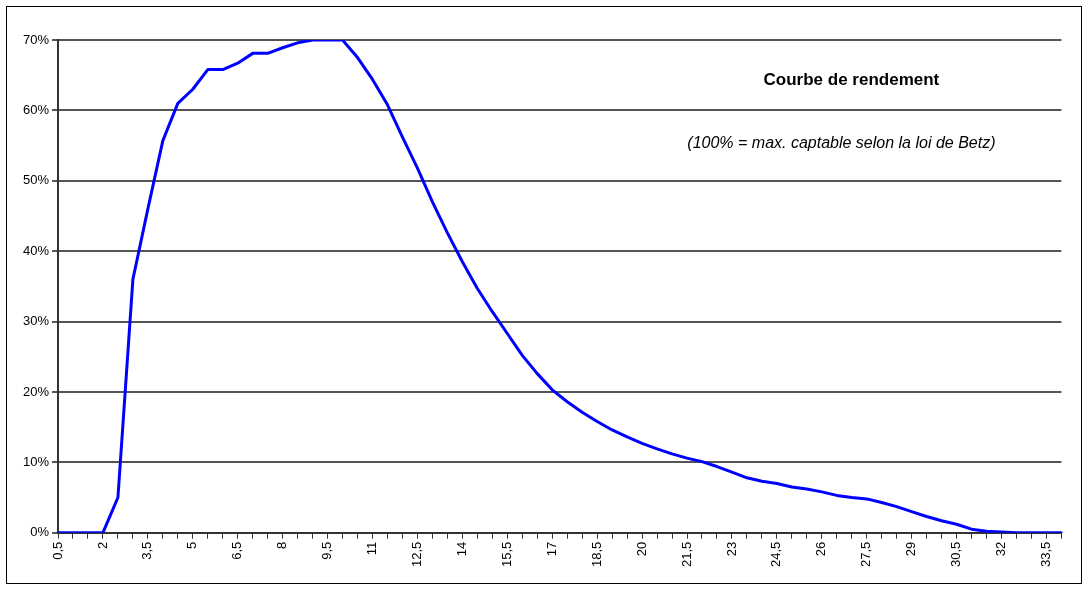 Image resolution: width=1090 pixels, height=590 pixels. What do you see at coordinates (36, 109) in the screenshot?
I see `y-tick-label: 60%` at bounding box center [36, 109].